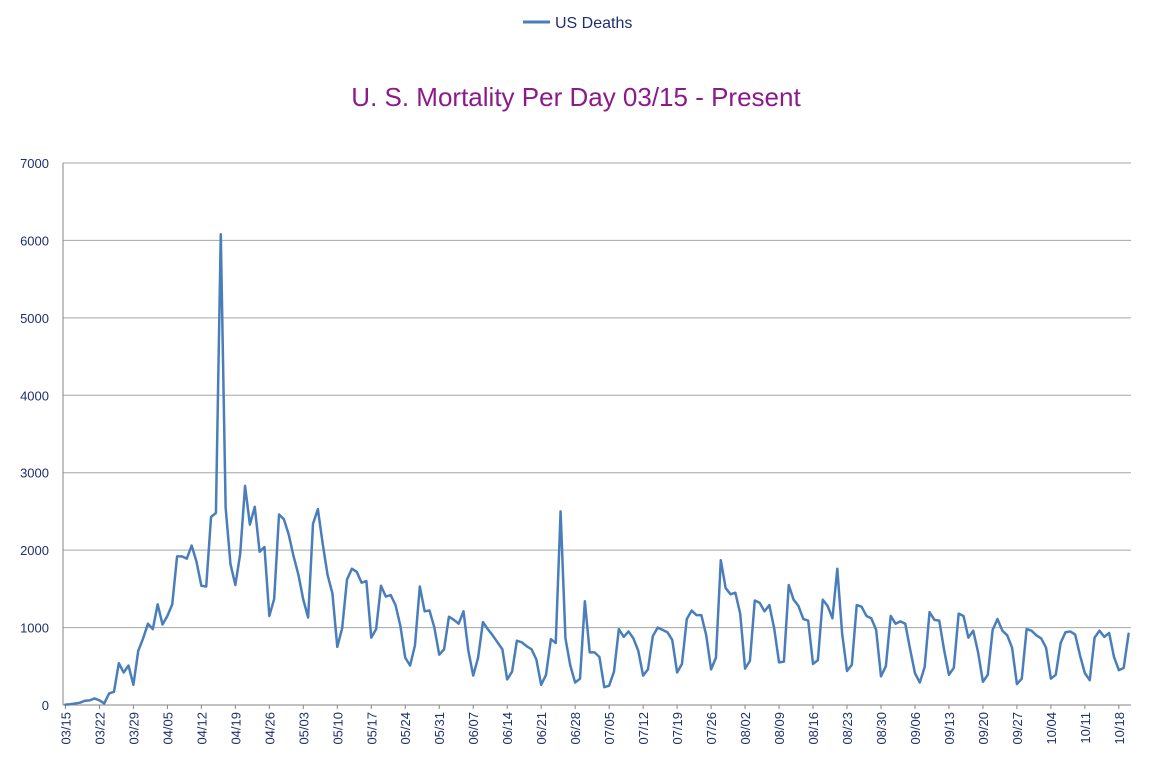 This screenshot has width=1152, height=777. Describe the element at coordinates (34, 628) in the screenshot. I see `y-tick-label-1000: 1000` at that location.